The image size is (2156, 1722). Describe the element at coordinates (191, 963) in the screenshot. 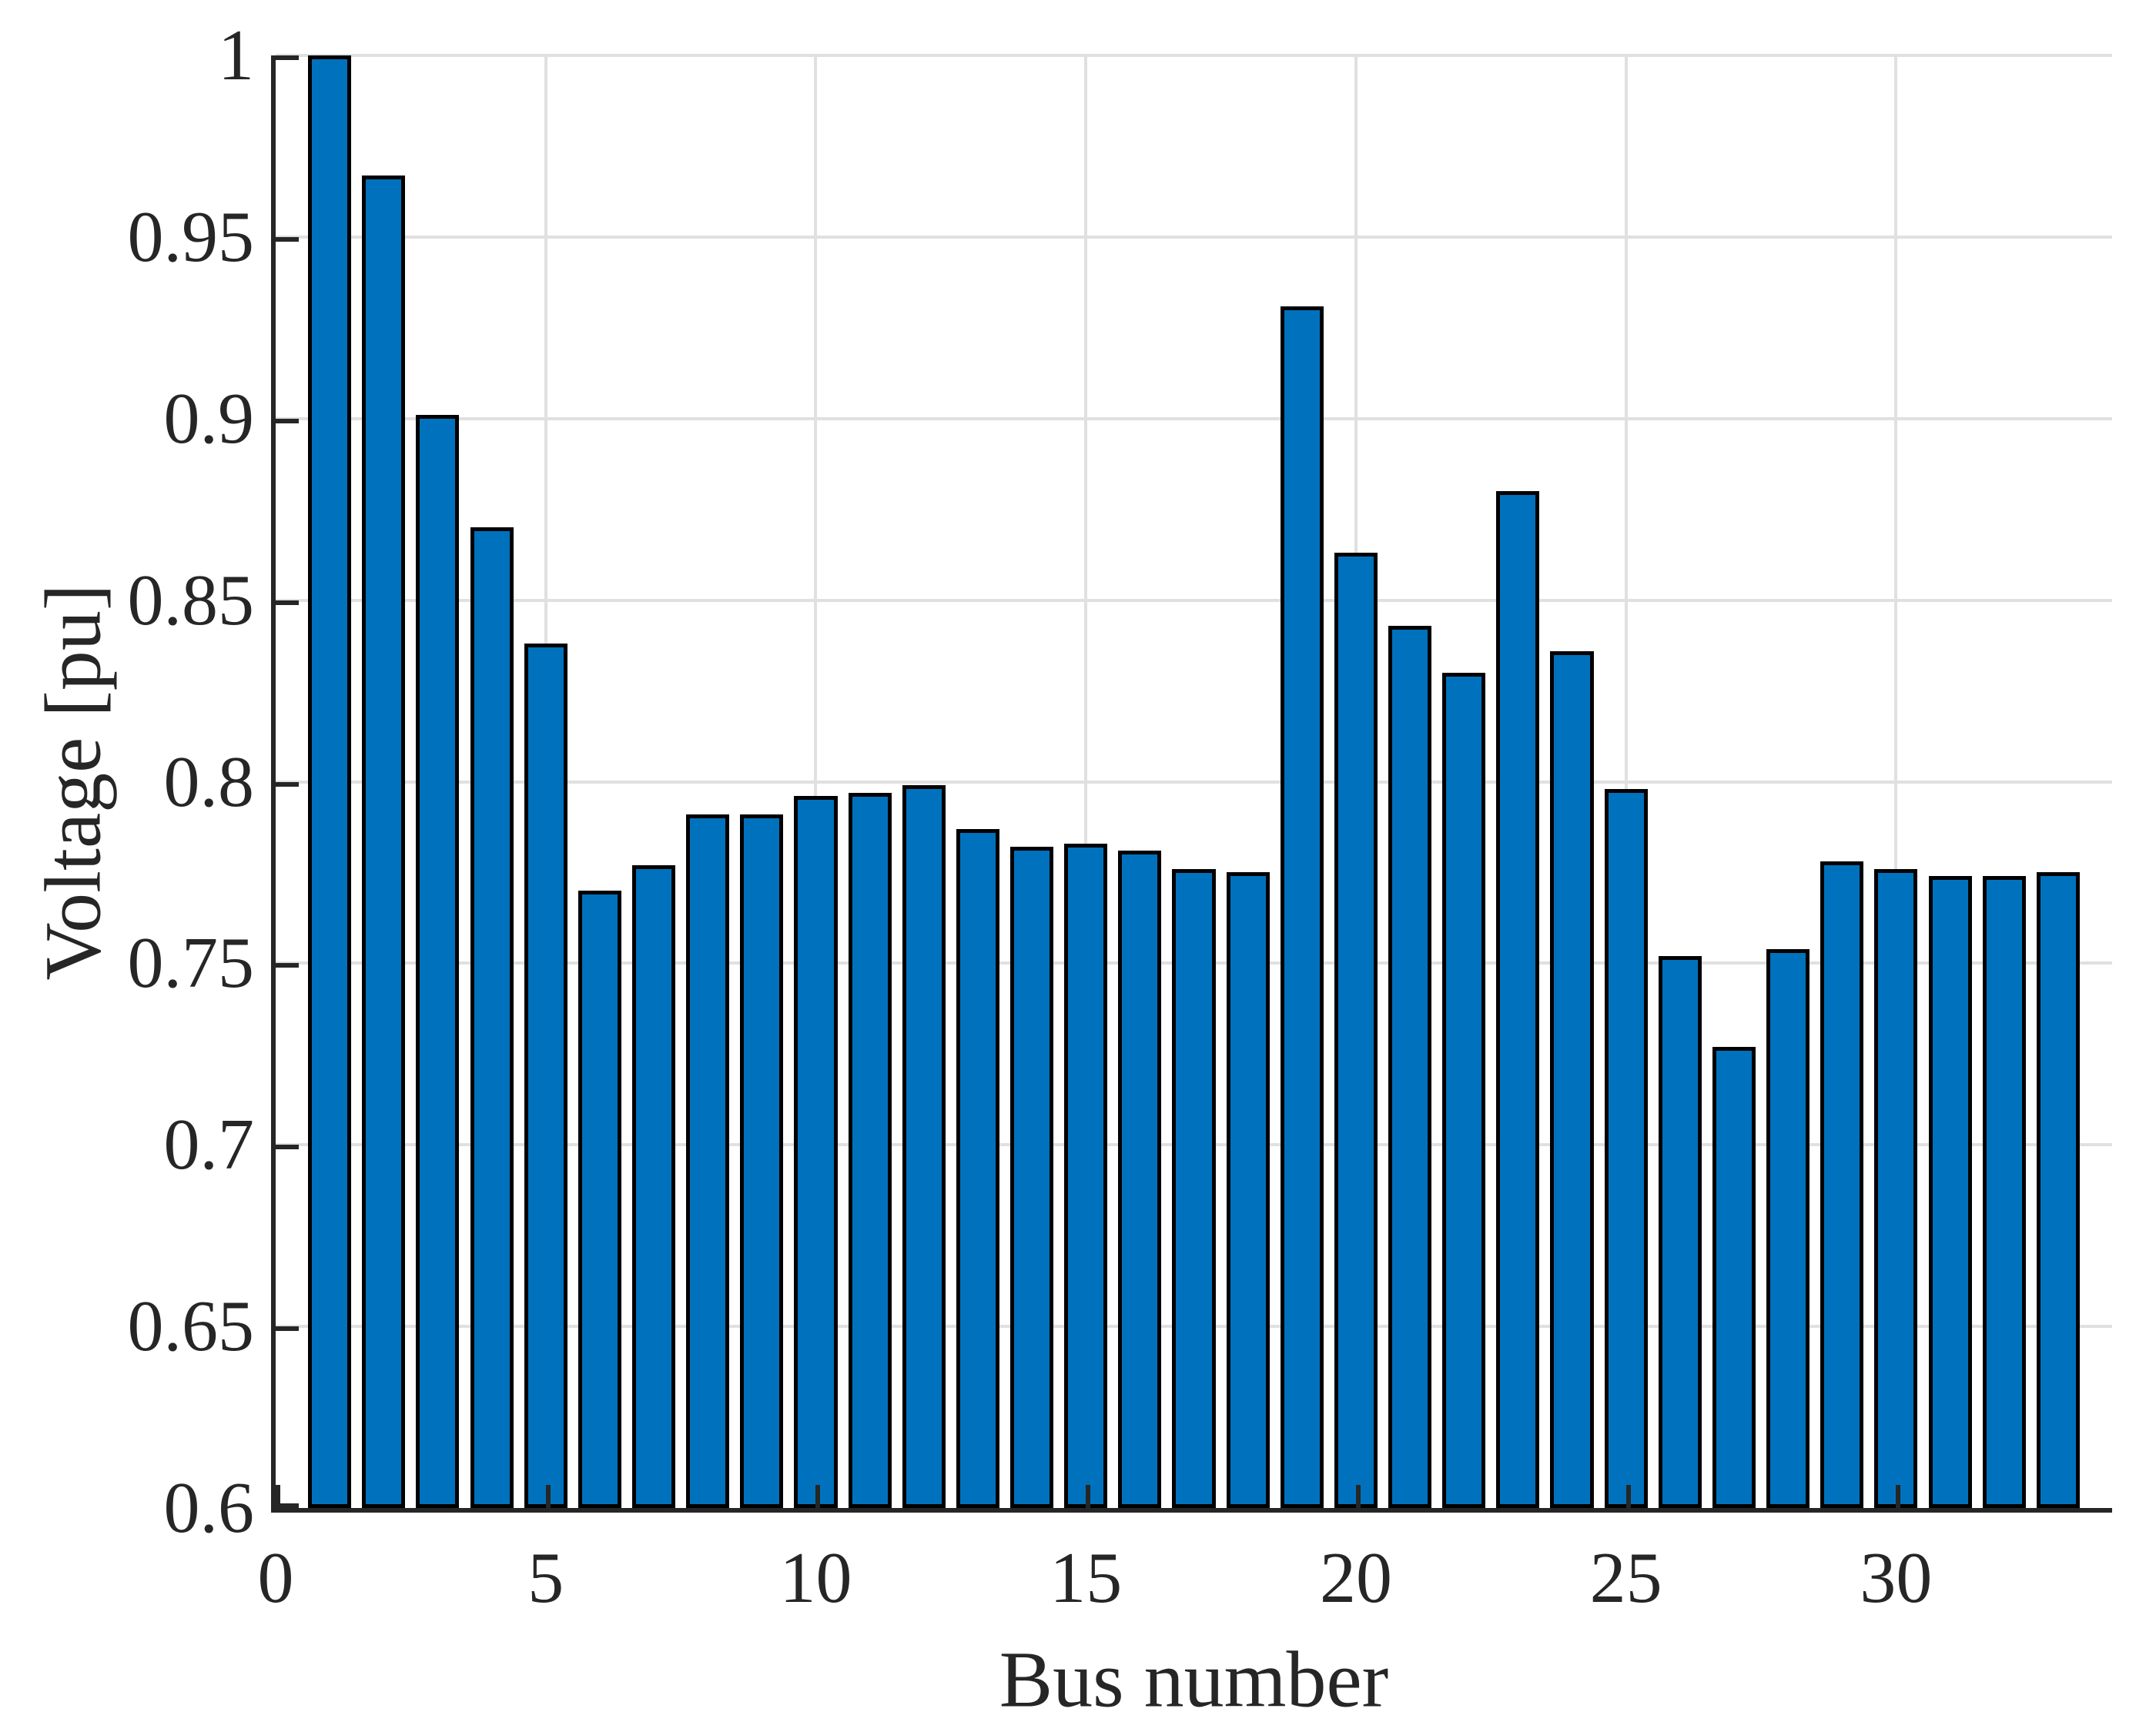

I see `y-tick-label: 0.75` at that location.